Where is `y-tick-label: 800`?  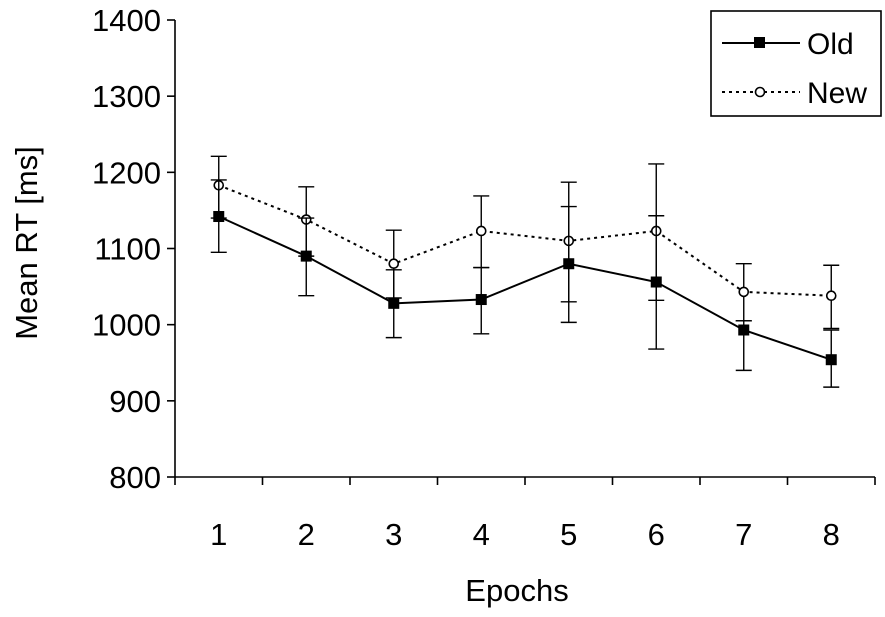 y-tick-label: 800 is located at coordinates (135, 477).